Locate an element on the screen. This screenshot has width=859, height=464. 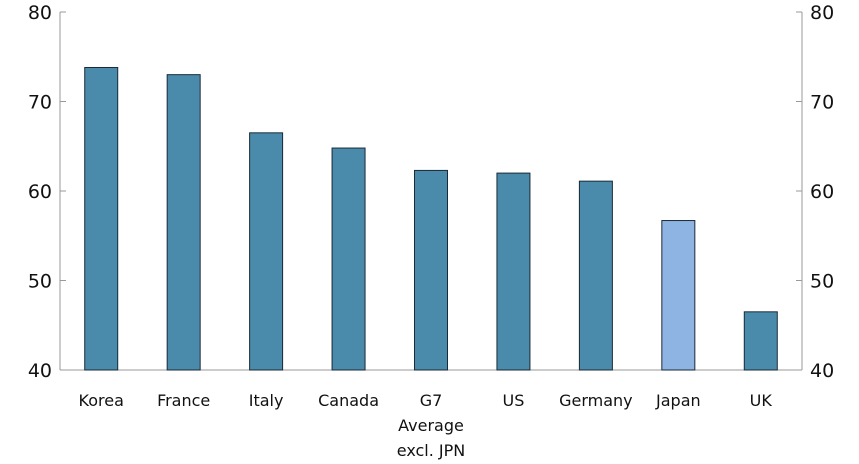
x-tick-label: G7 Average excl. JPN is located at coordinates (431, 425).